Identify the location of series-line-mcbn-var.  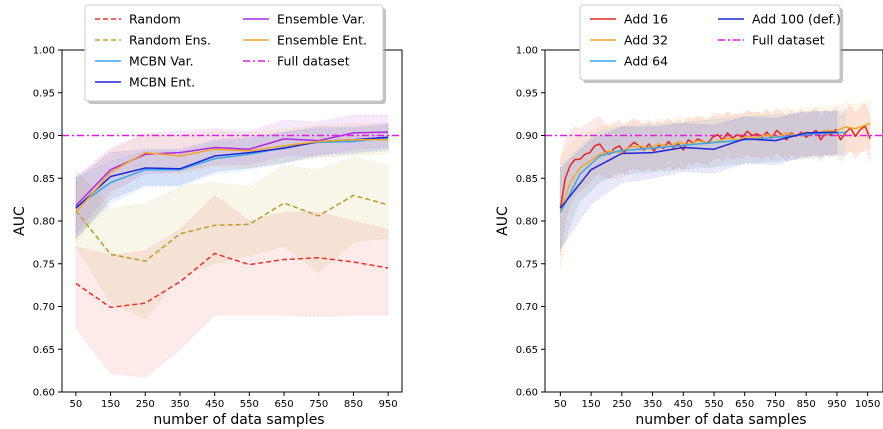
(232, 172).